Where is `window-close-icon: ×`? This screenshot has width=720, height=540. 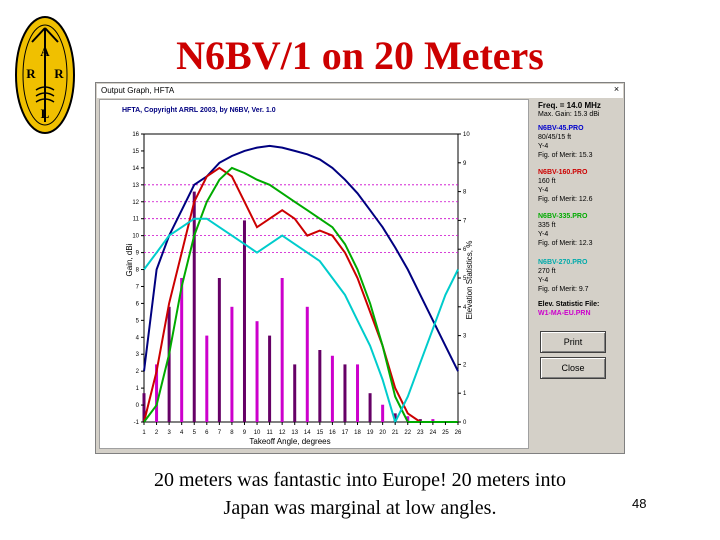
window-close-icon: × is located at coordinates (616, 89).